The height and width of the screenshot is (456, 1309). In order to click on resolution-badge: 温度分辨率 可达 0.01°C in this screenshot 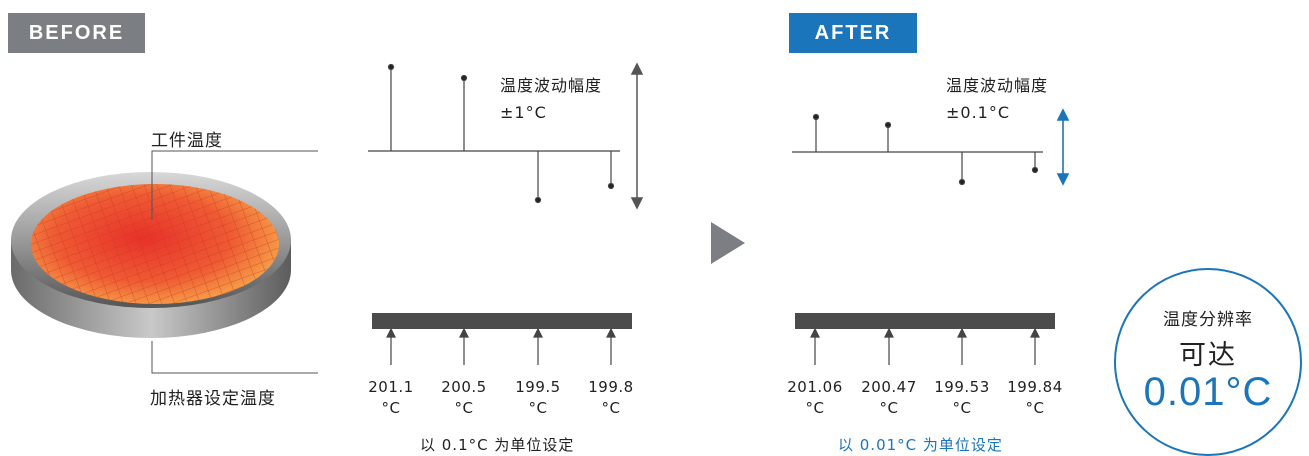, I will do `click(1208, 362)`.